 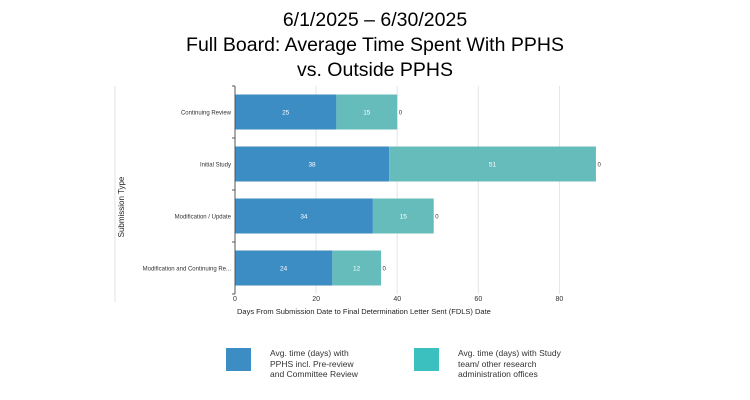 I want to click on x-tick-label: 80, so click(x=560, y=299).